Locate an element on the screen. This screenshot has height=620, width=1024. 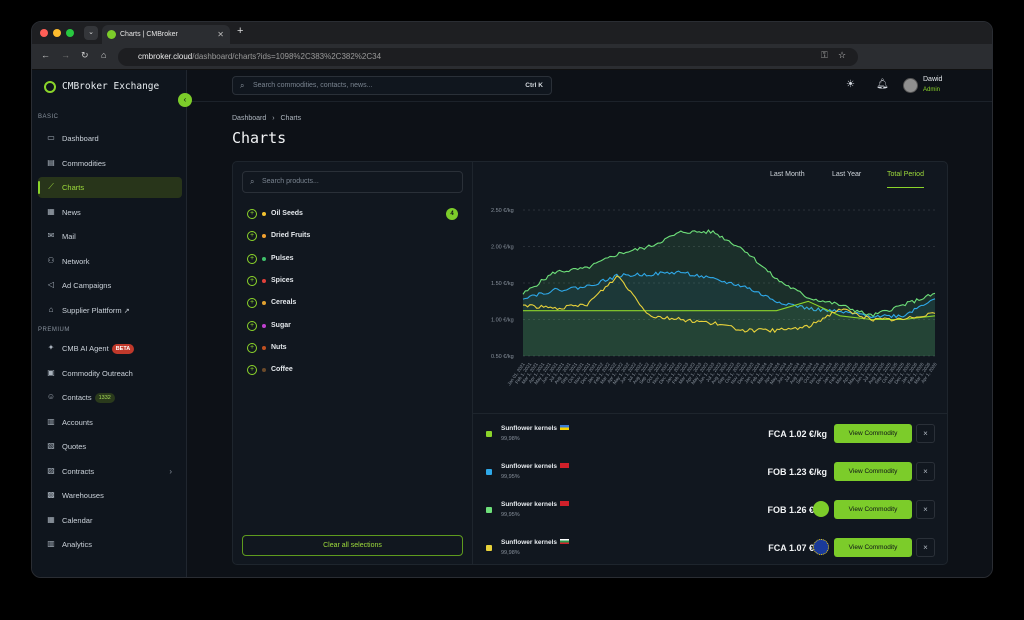
store-icon: ⌂ is located at coordinates (51, 309).